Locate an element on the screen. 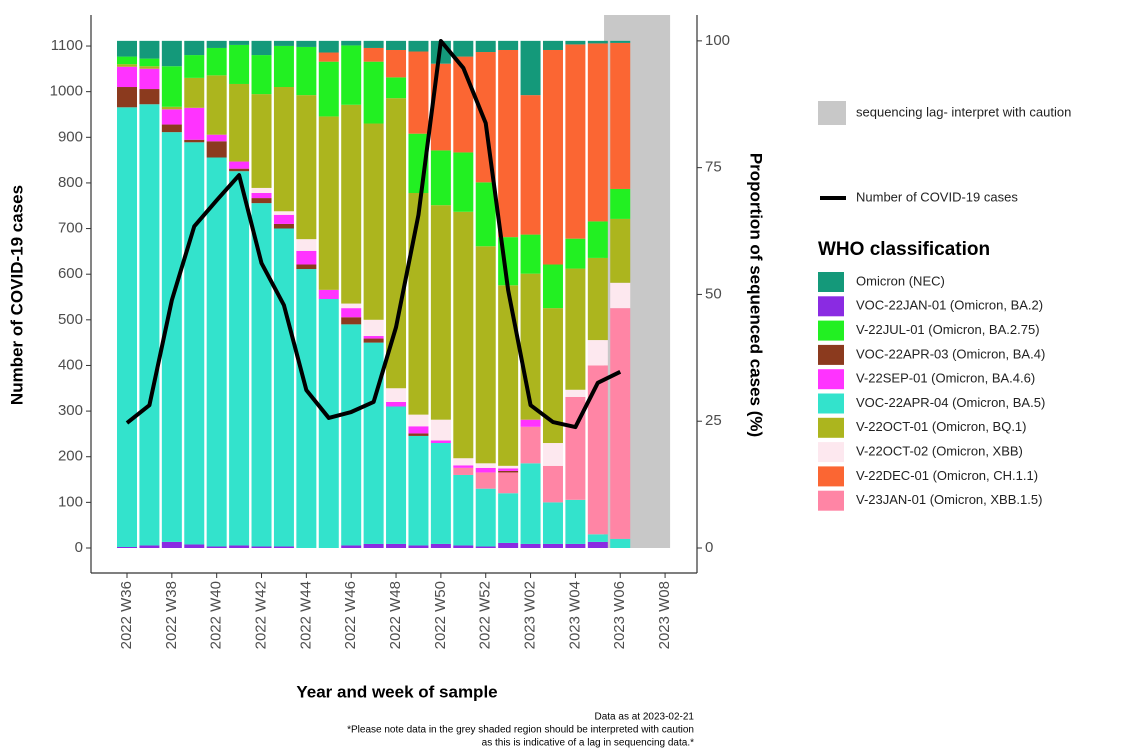 The width and height of the screenshot is (1122, 752). legend-label: V-22SEP-01 (Omicron, BA.4.6) is located at coordinates (945, 378).